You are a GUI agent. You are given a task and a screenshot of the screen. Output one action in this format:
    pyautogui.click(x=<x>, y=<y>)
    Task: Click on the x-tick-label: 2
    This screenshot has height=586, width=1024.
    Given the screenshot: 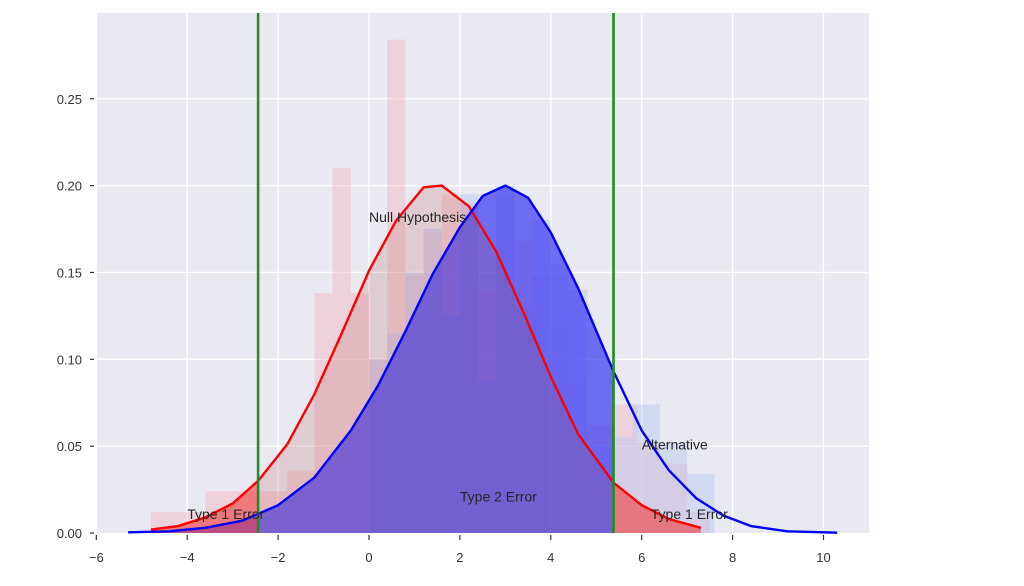 What is the action you would take?
    pyautogui.click(x=459, y=557)
    